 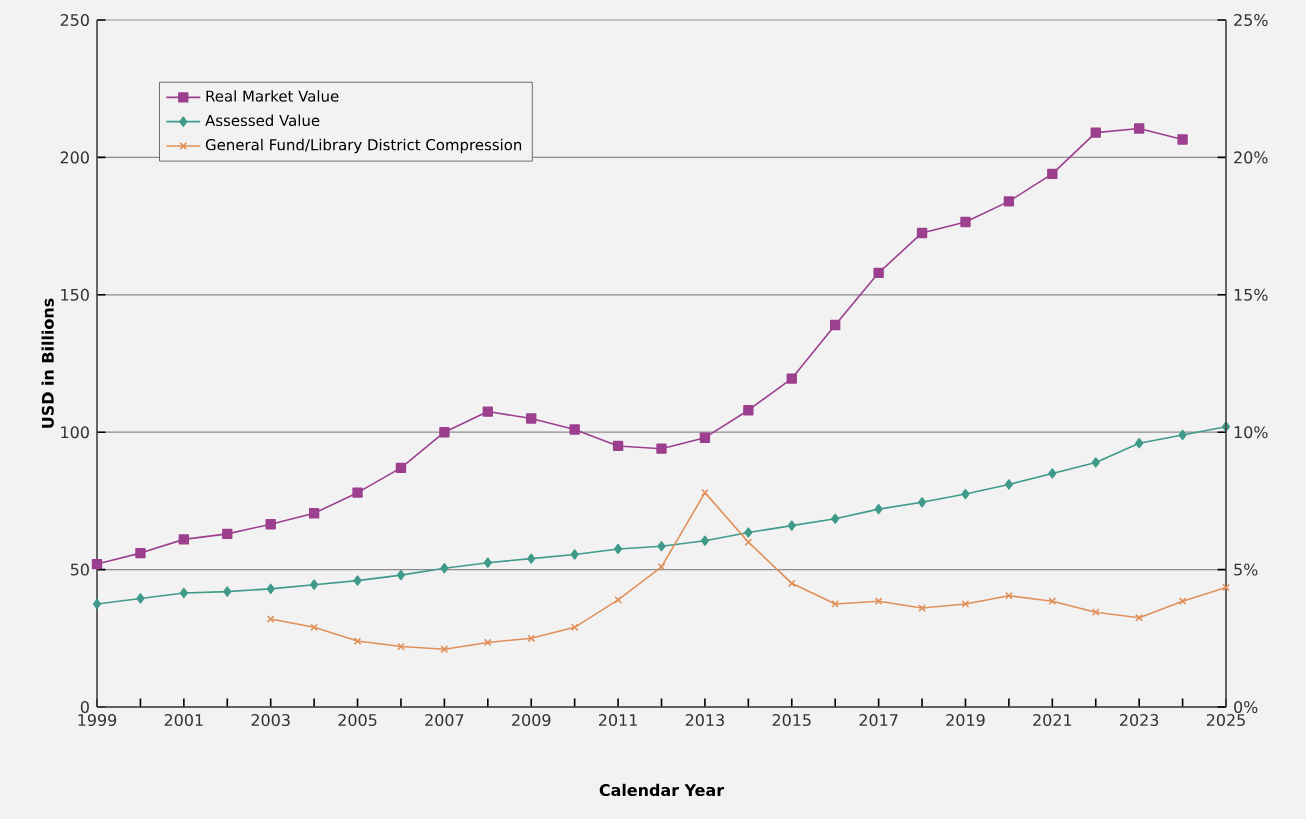 I want to click on x-tick-label: 2009, so click(x=531, y=720).